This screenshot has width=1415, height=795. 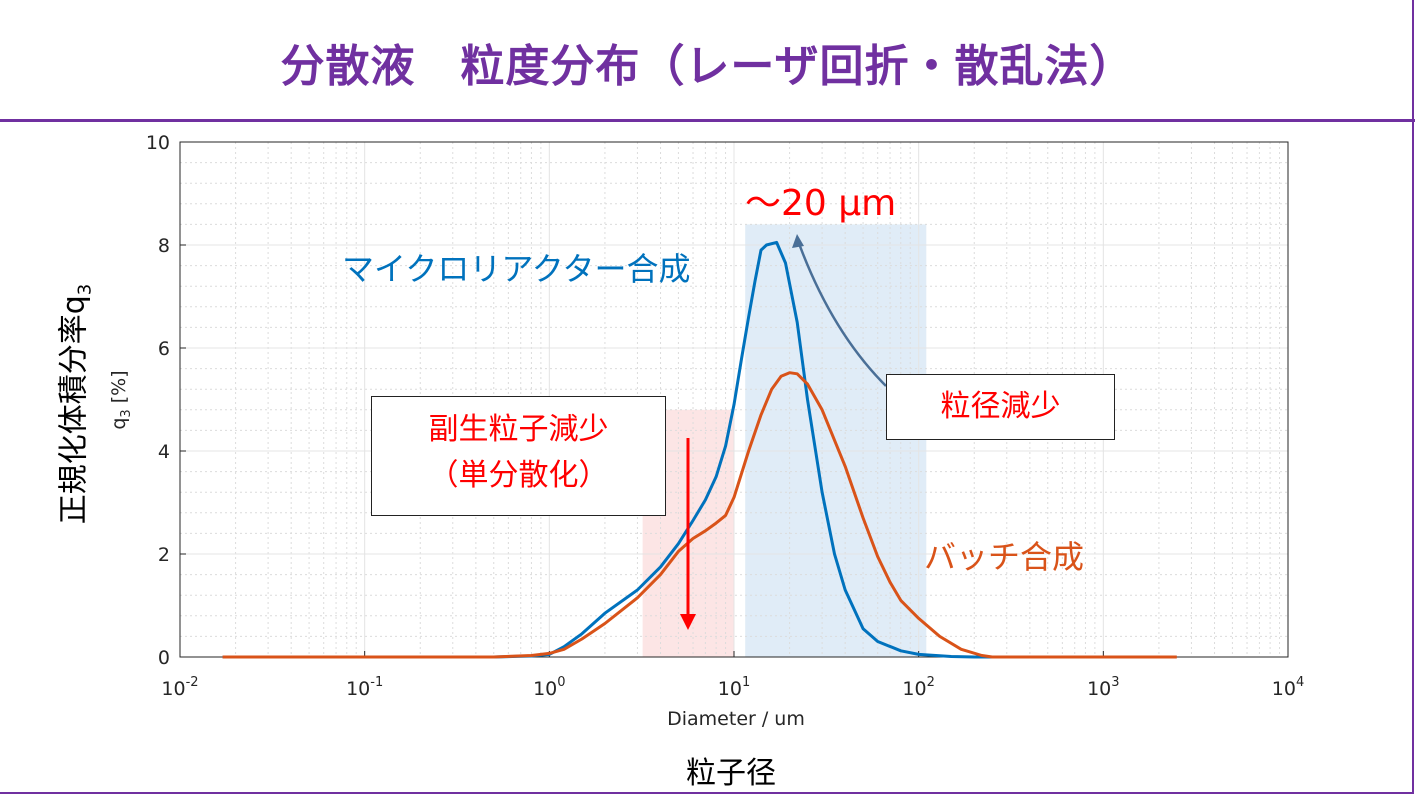 What do you see at coordinates (821, 203) in the screenshot?
I see `size-annotation: ～20 μm` at bounding box center [821, 203].